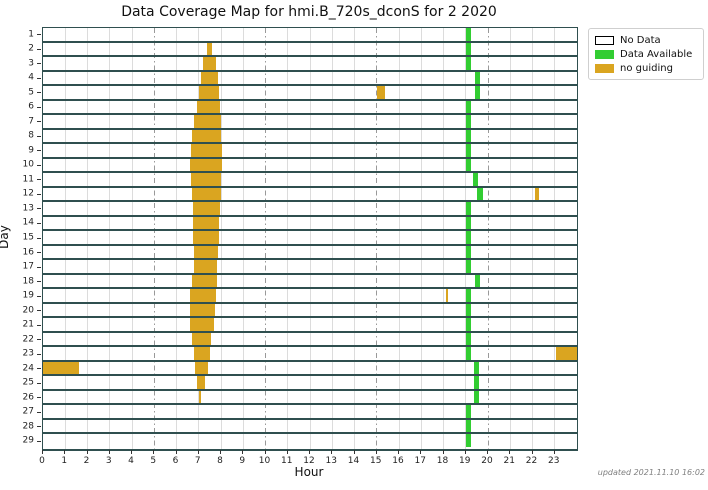  Describe the element at coordinates (131, 461) in the screenshot. I see `x-tick-label: 4` at that location.